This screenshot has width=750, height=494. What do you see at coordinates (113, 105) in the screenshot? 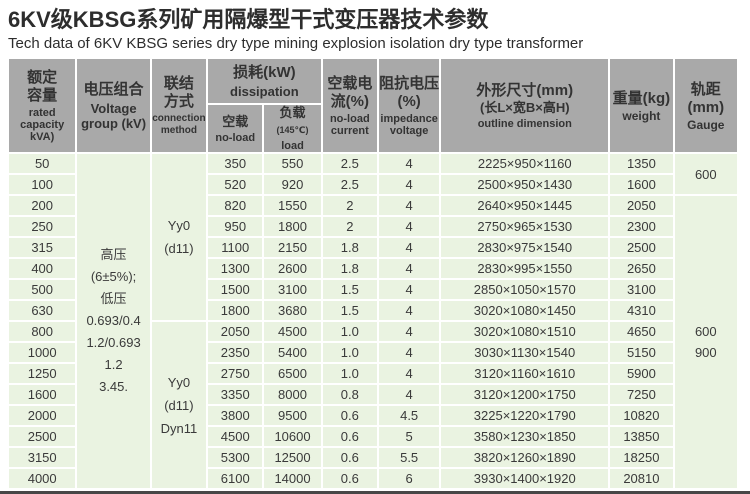
I see `header-voltage-group: 电压组合 Voltage group (kV)` at bounding box center [113, 105].